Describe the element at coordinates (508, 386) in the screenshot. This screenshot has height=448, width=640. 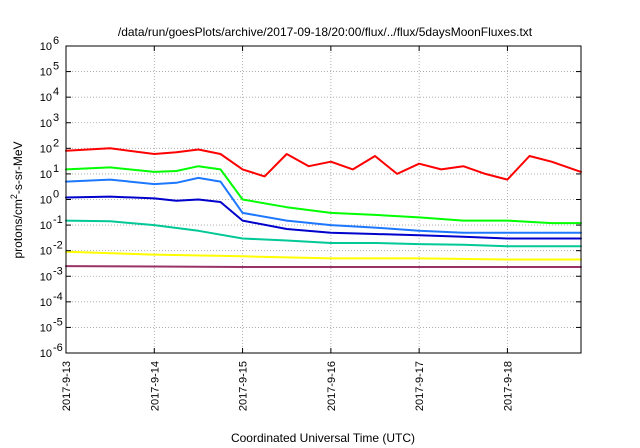
I see `x-tick-label: 2017-9-18` at that location.